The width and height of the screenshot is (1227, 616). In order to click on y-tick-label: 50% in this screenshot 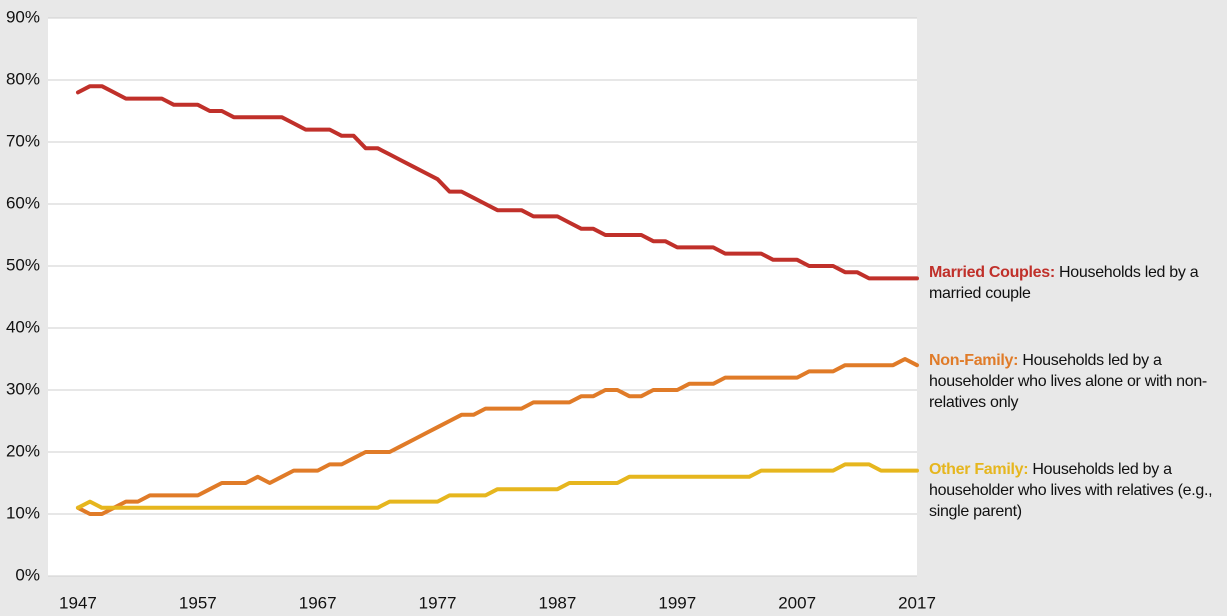, I will do `click(23, 264)`.